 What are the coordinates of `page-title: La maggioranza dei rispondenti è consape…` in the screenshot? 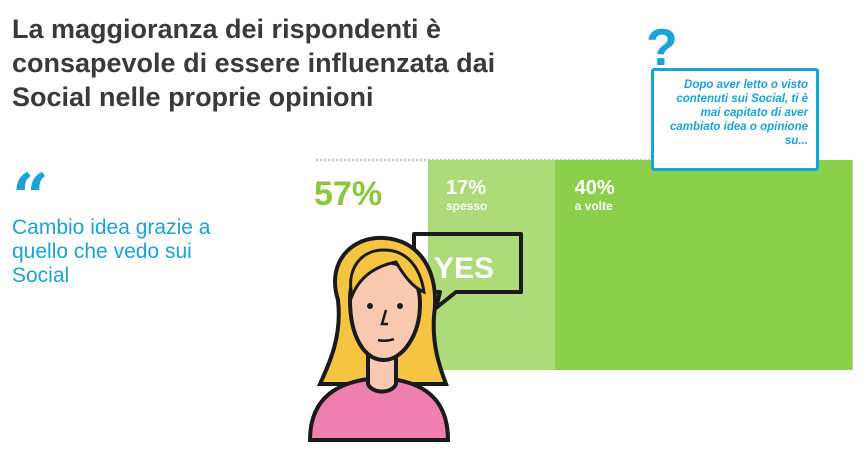 It's located at (254, 63).